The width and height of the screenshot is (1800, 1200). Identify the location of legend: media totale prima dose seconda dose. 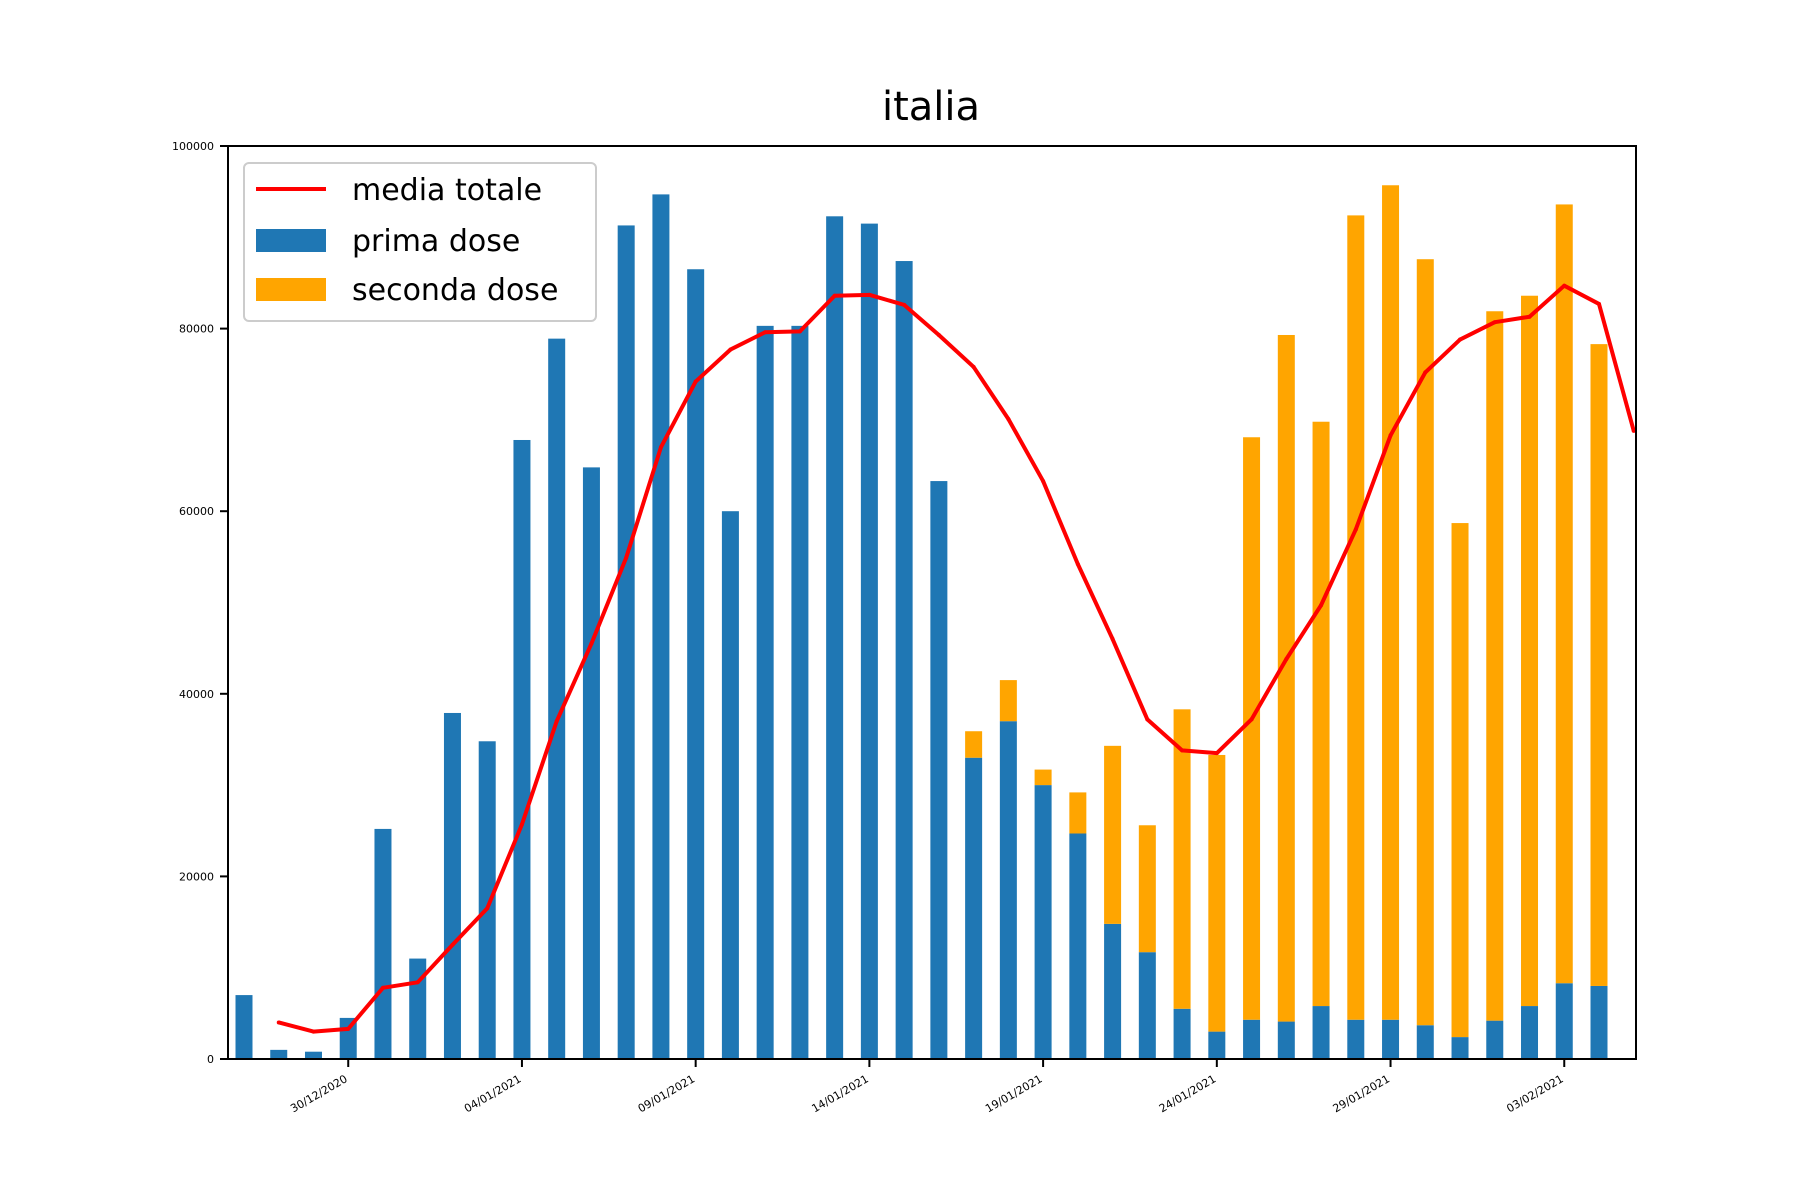
(420, 242).